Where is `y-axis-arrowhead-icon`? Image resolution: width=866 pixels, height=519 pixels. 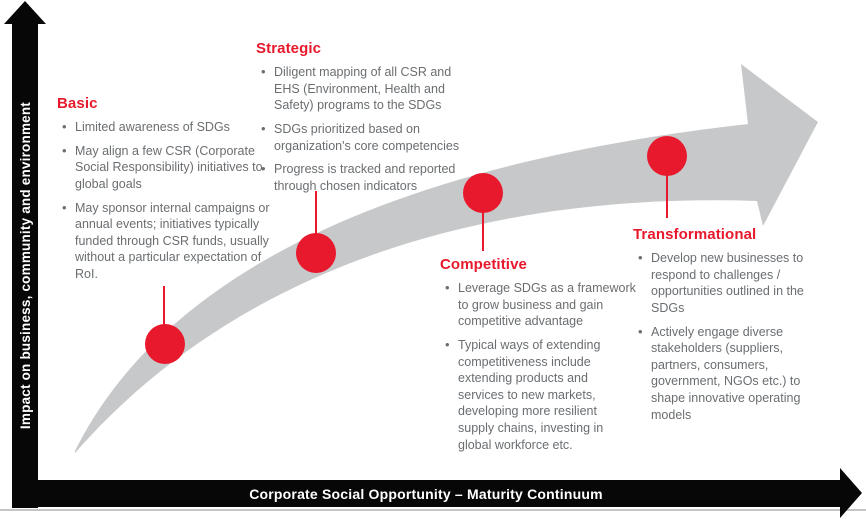 y-axis-arrowhead-icon is located at coordinates (25, 12).